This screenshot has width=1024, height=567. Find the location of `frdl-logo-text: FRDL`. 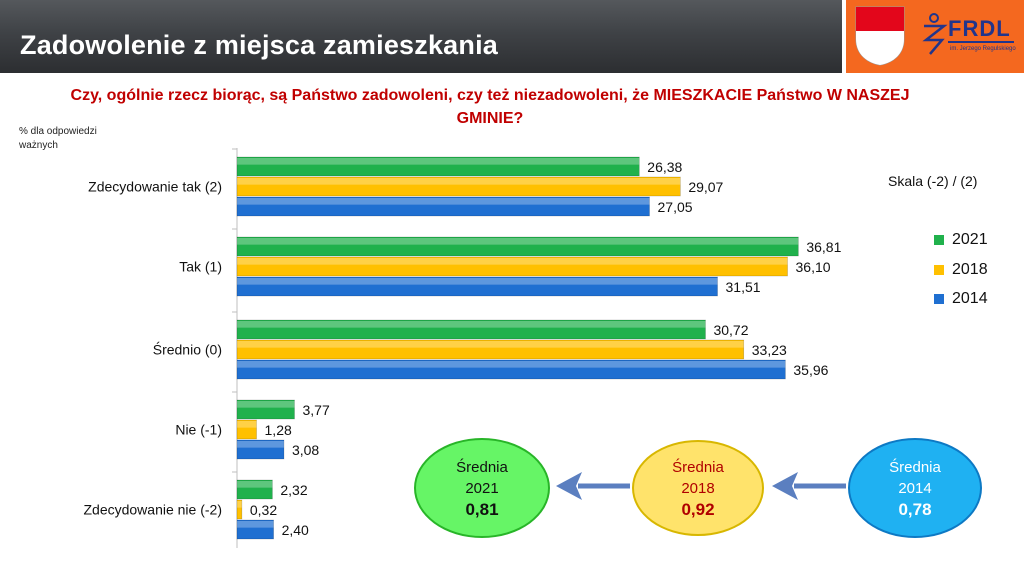

frdl-logo-text: FRDL is located at coordinates (979, 28).